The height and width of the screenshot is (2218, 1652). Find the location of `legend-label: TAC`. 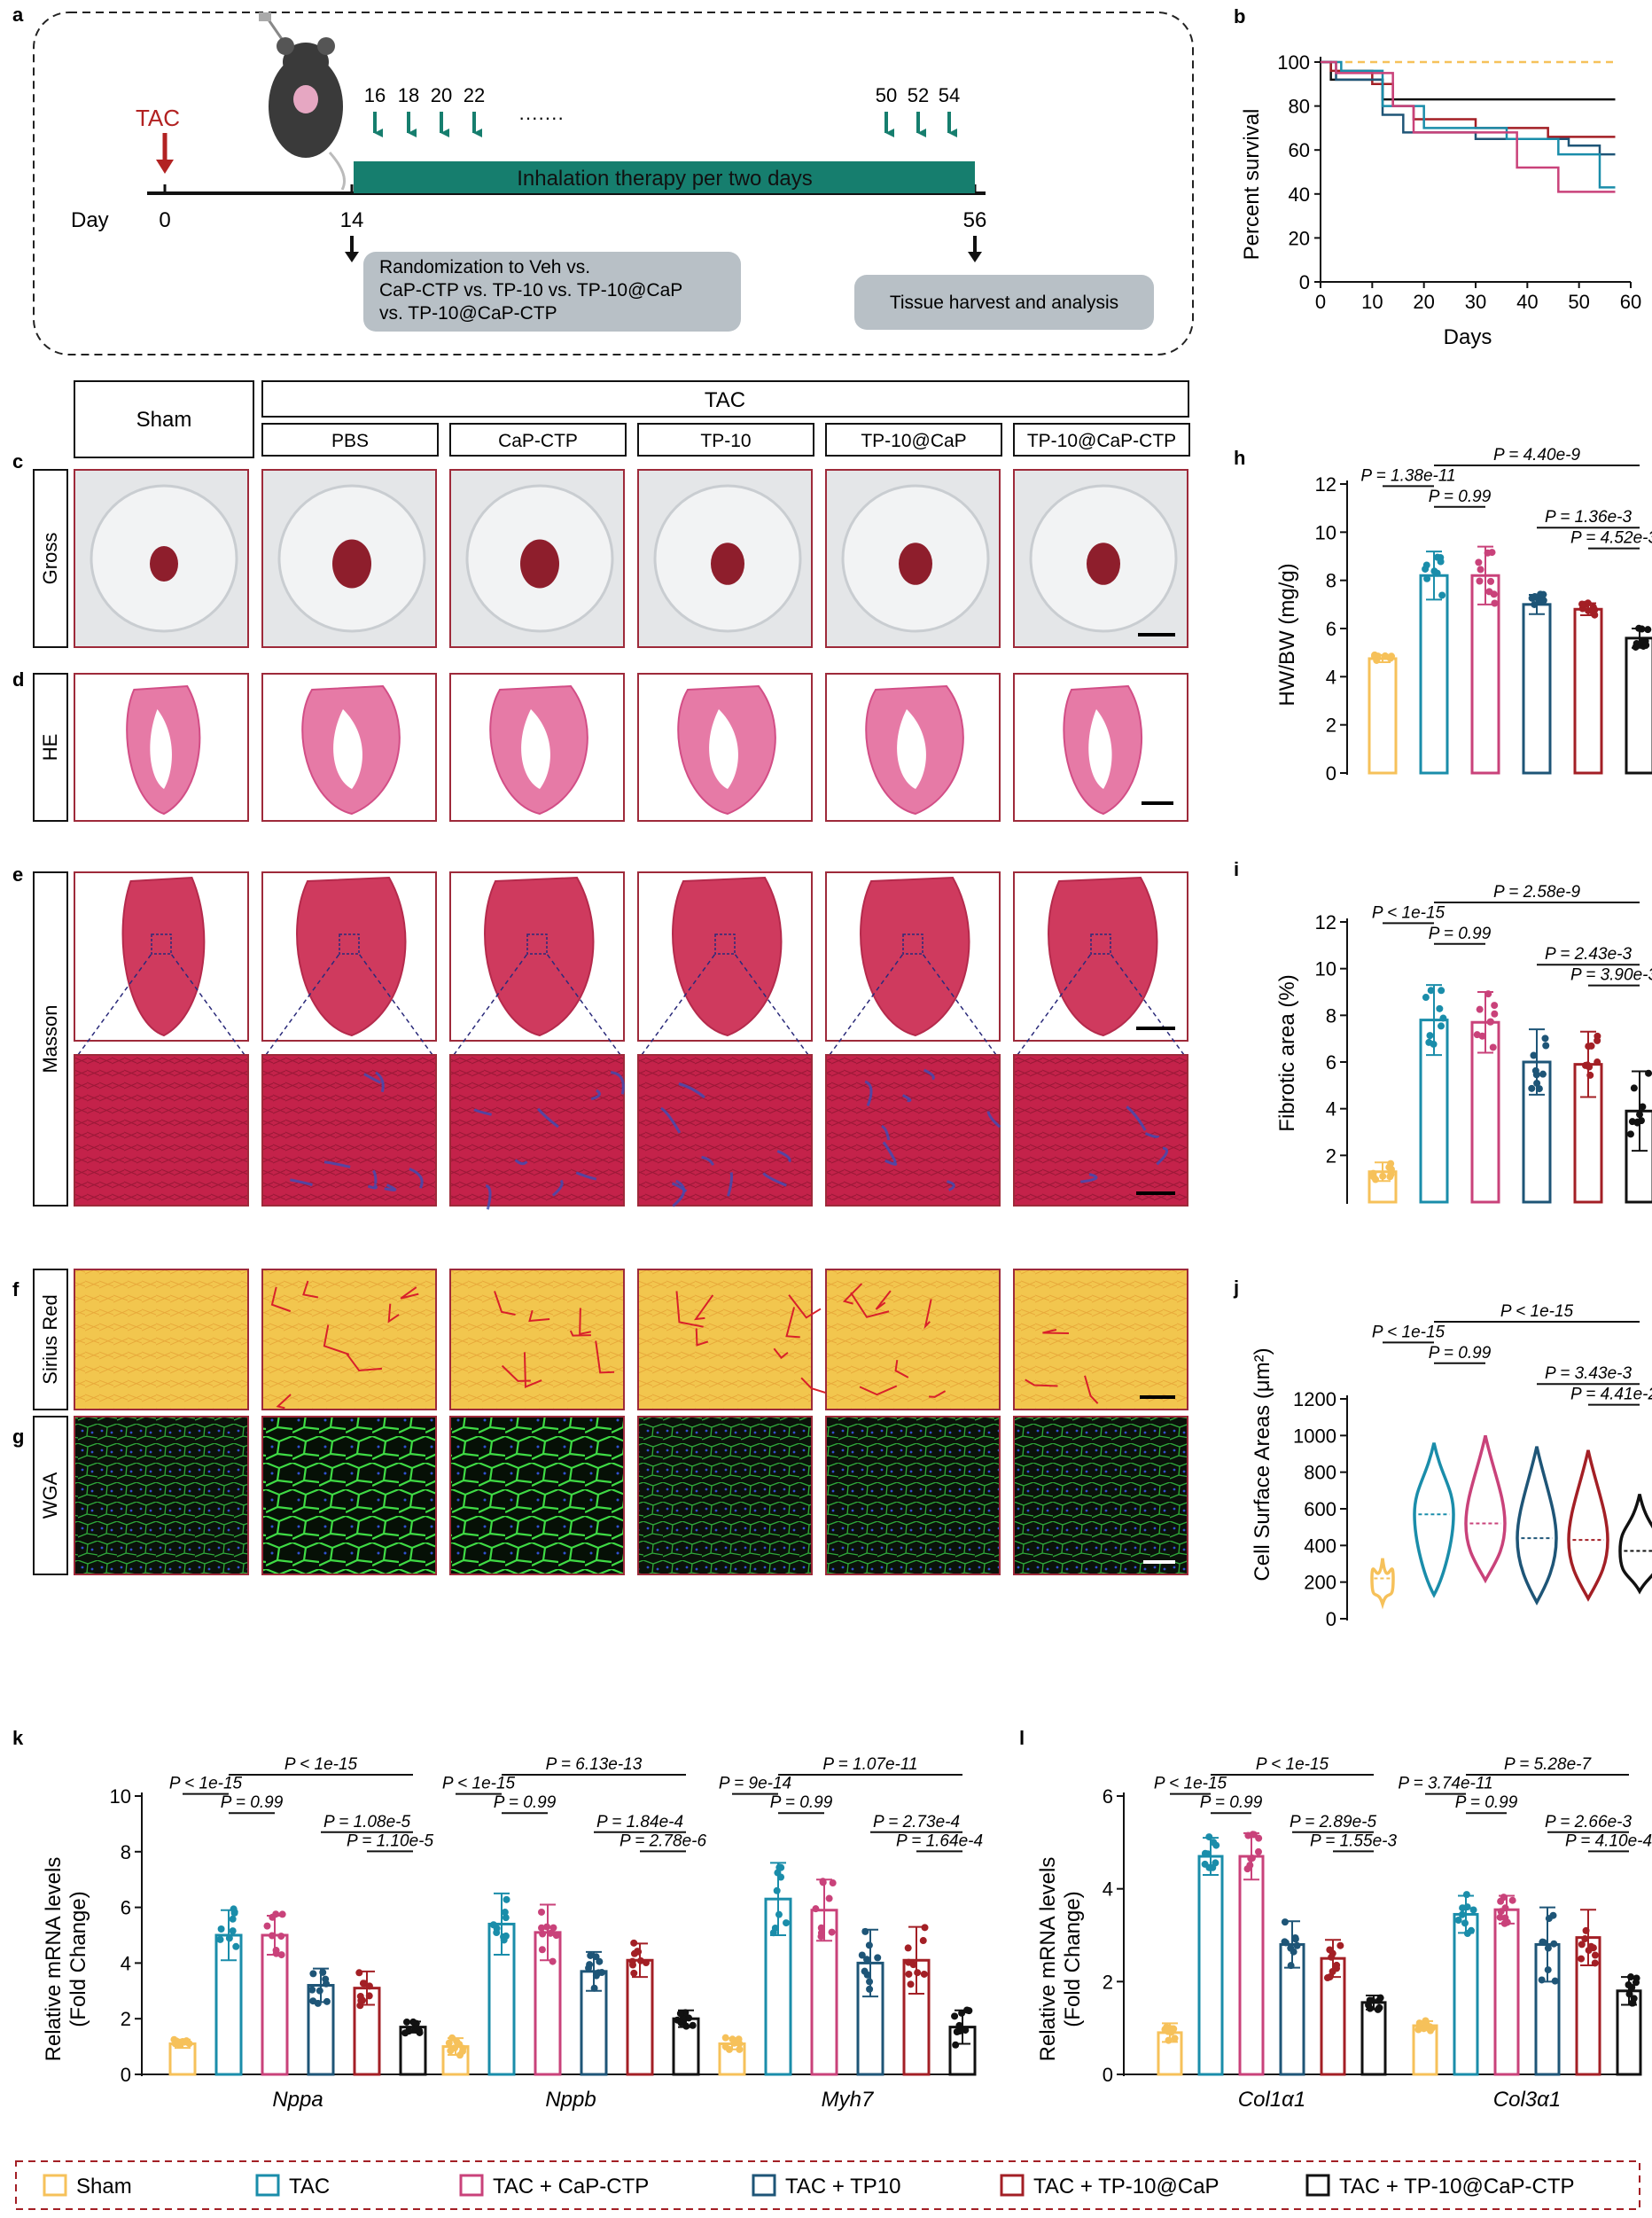

legend-label: TAC is located at coordinates (309, 2186).